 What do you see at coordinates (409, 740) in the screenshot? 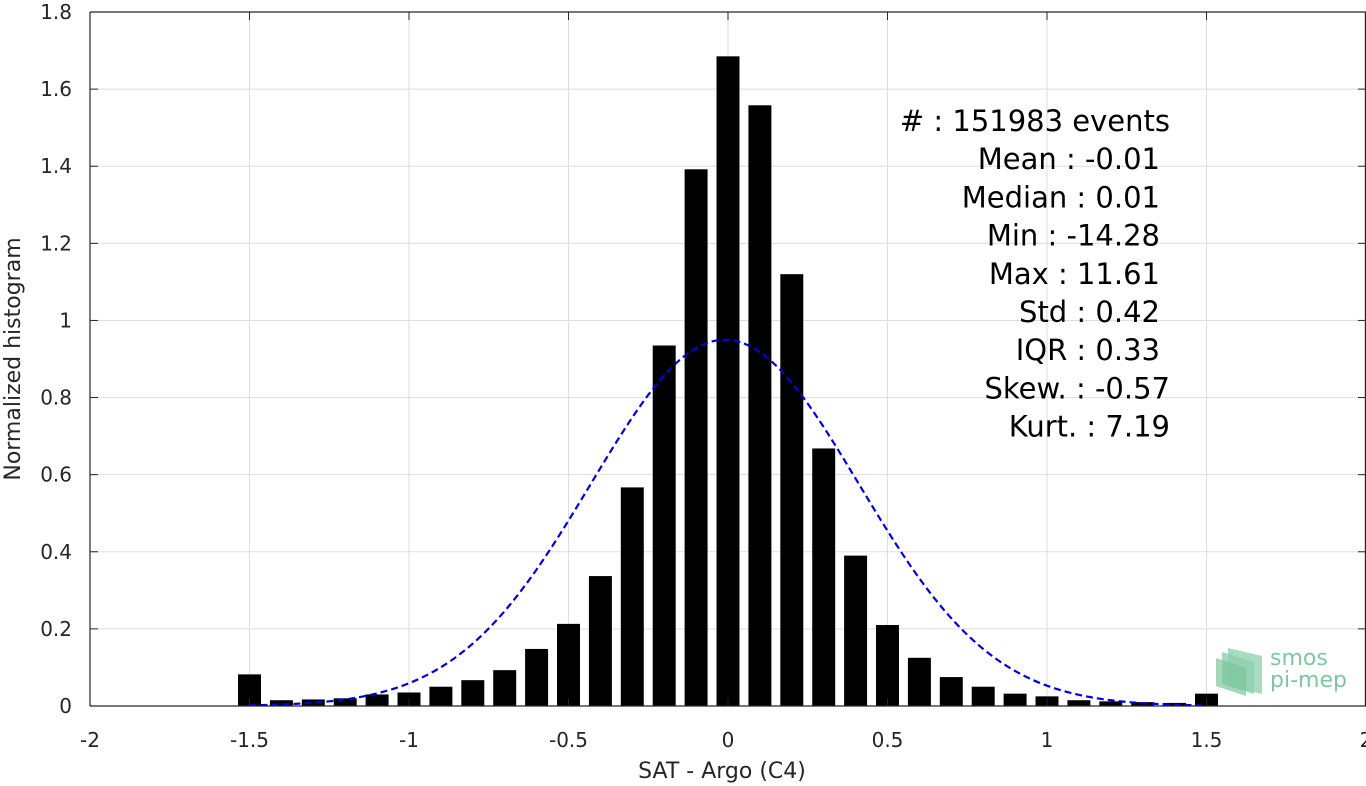
I see `x-tick-label: -1` at bounding box center [409, 740].